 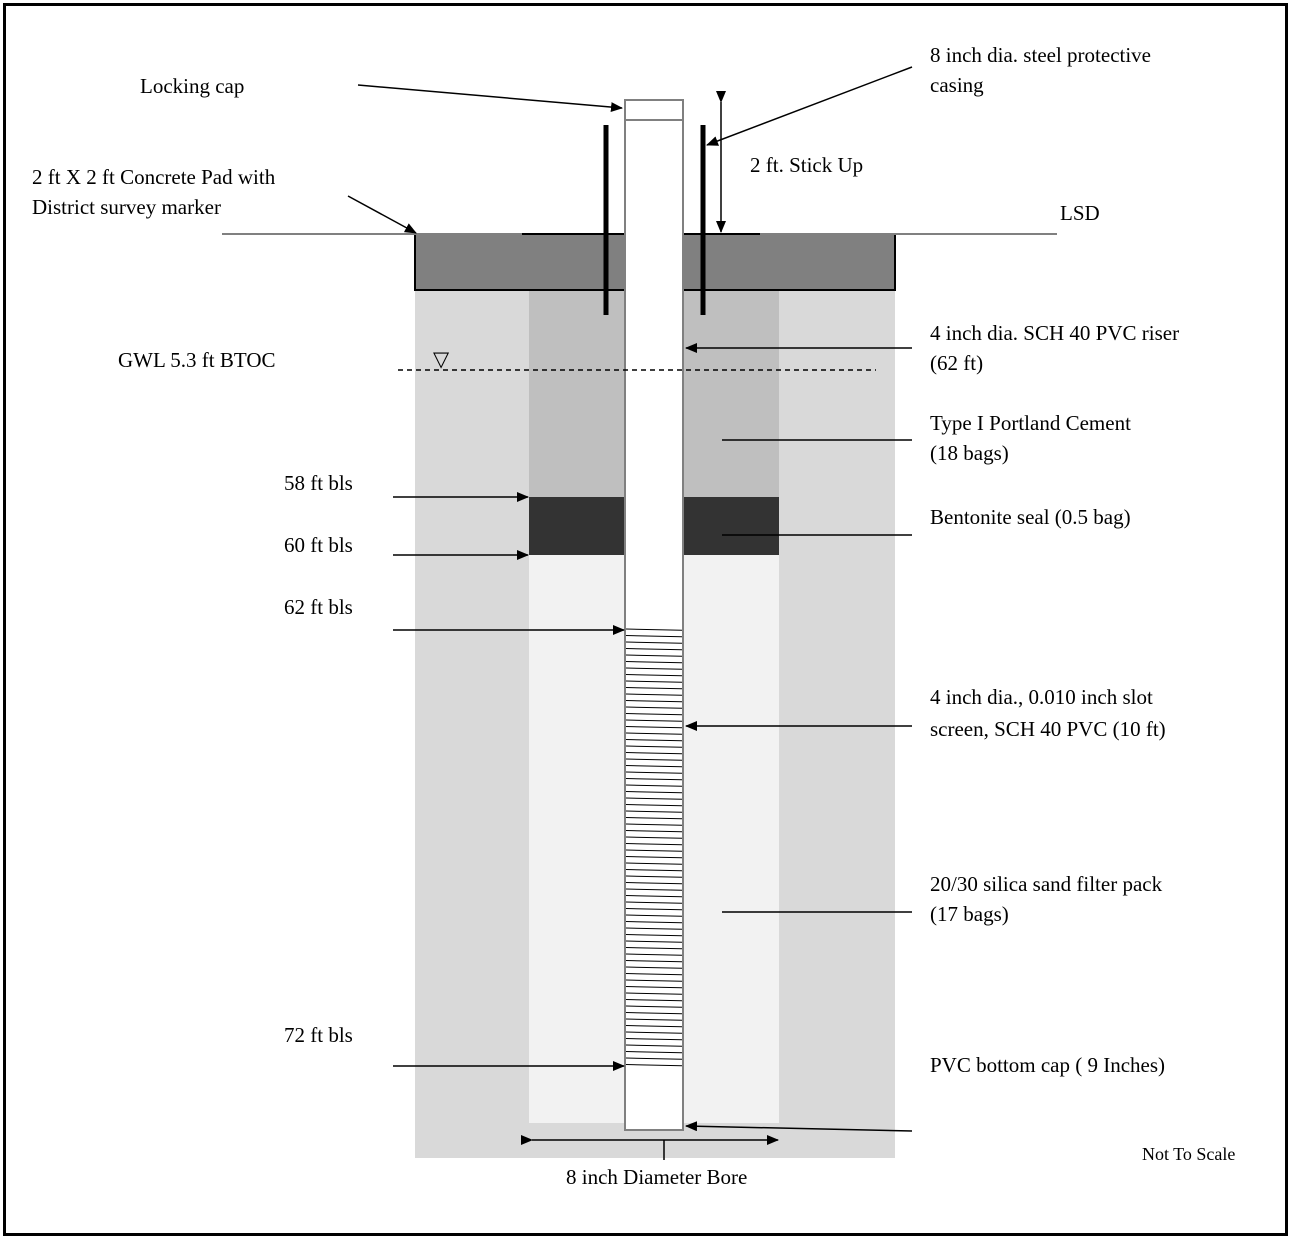 I want to click on water-table-icon: ▽, so click(x=441, y=359).